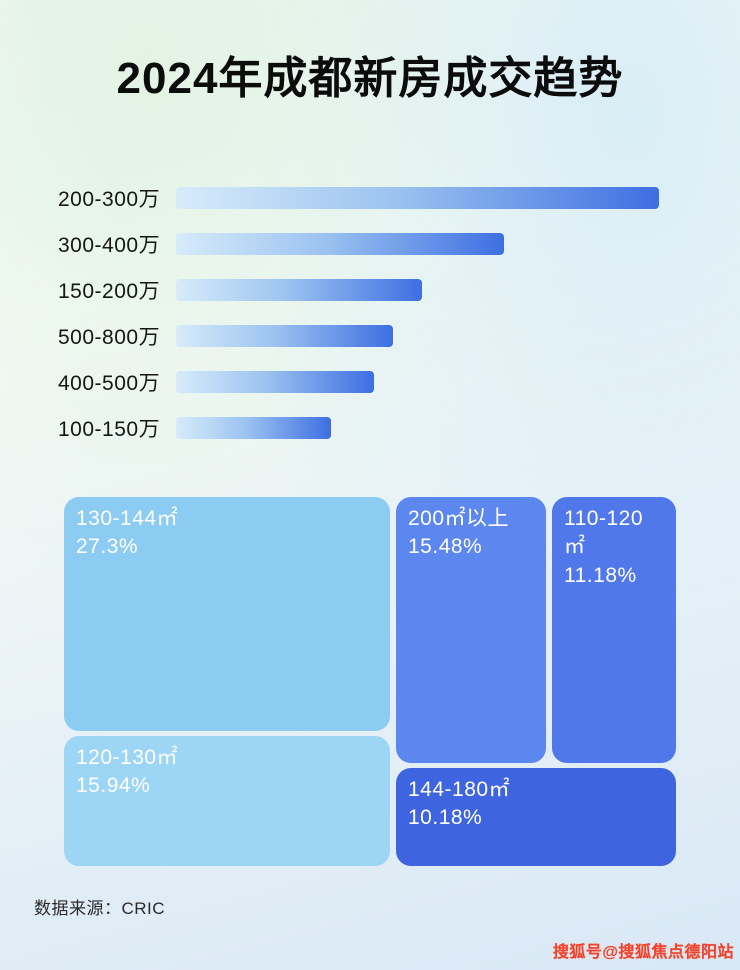 The width and height of the screenshot is (740, 970). Describe the element at coordinates (100, 908) in the screenshot. I see `data-source: 数据来源：CRIC` at that location.